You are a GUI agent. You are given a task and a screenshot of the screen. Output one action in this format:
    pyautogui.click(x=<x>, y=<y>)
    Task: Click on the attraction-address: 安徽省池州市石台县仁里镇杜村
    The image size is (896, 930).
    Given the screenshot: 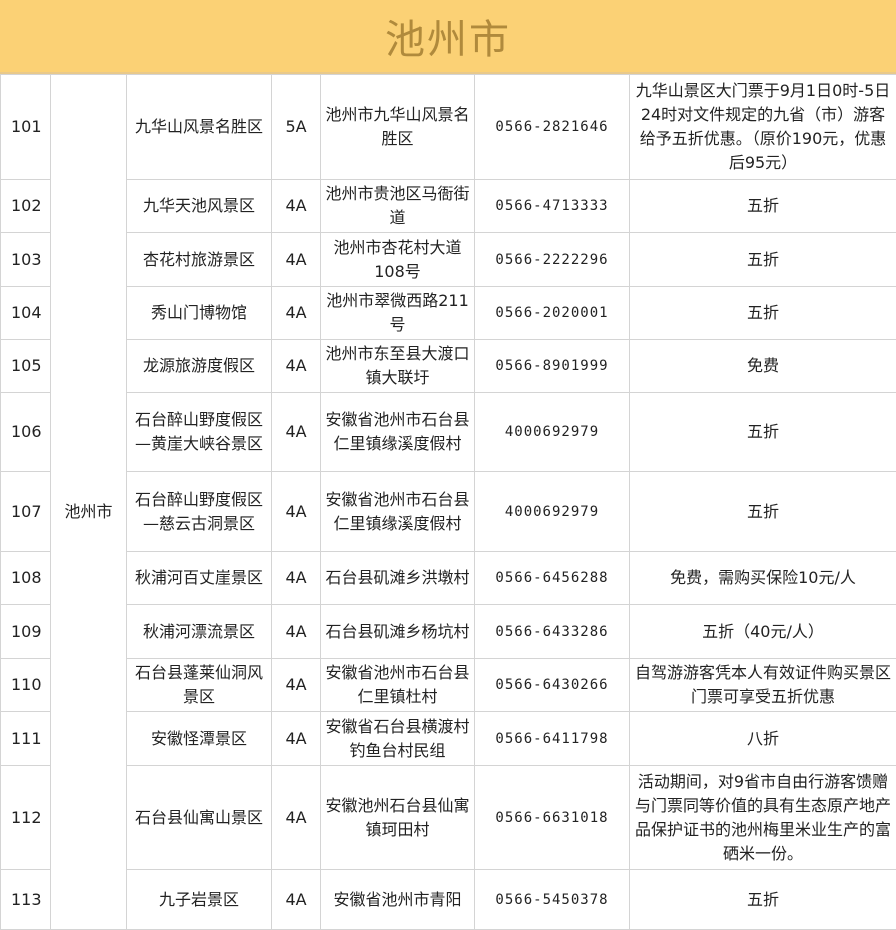 What is the action you would take?
    pyautogui.click(x=398, y=685)
    